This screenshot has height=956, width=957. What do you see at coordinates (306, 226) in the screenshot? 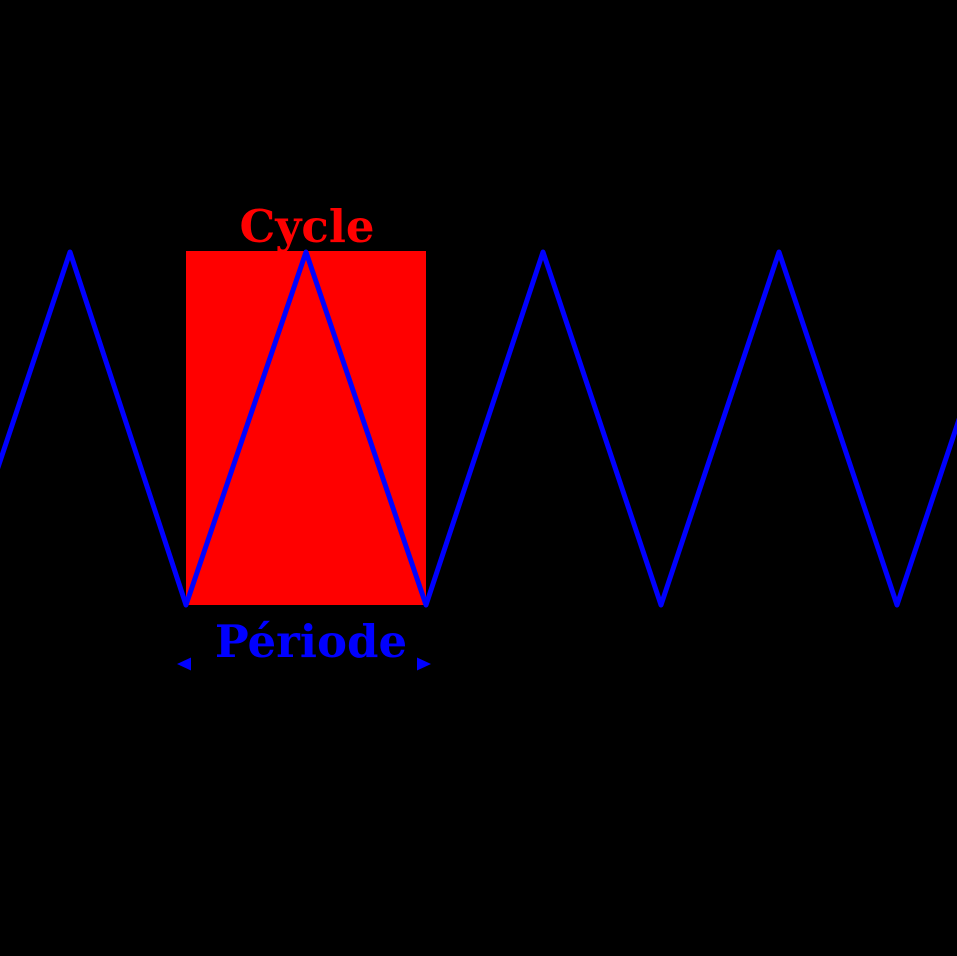
I see `cycle-label: Cycle` at bounding box center [306, 226].